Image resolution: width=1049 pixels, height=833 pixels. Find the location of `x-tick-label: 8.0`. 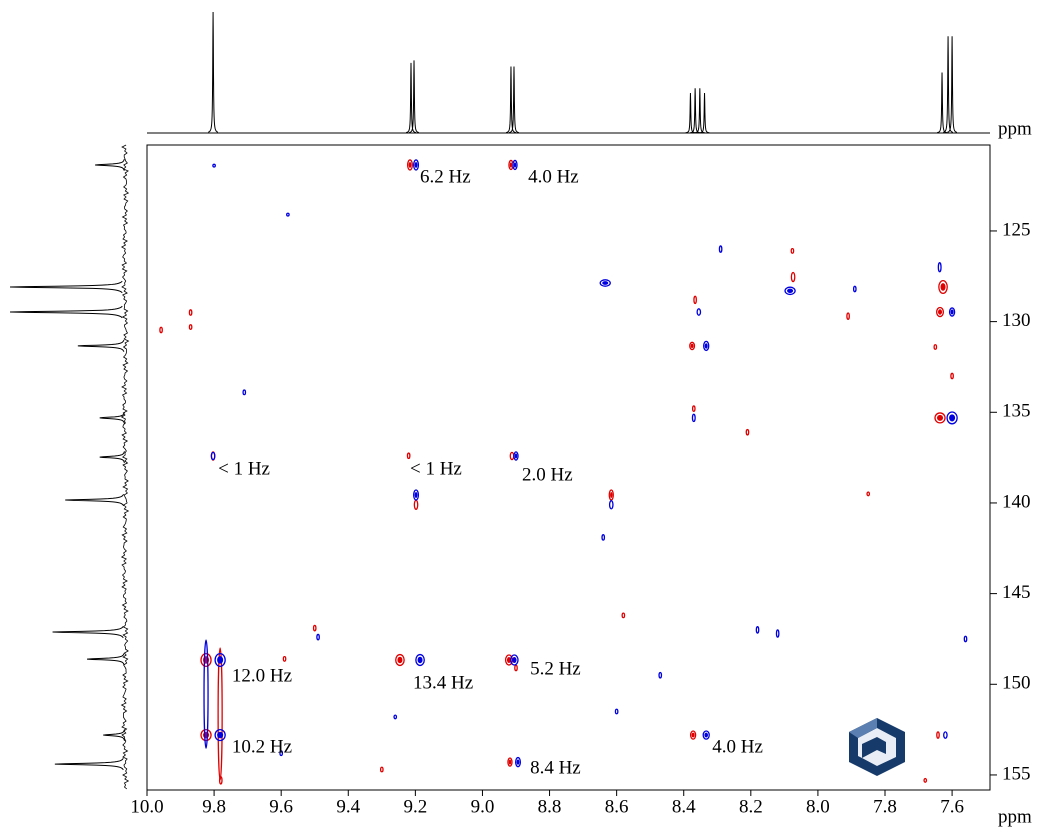

x-tick-label: 8.0 is located at coordinates (818, 806).